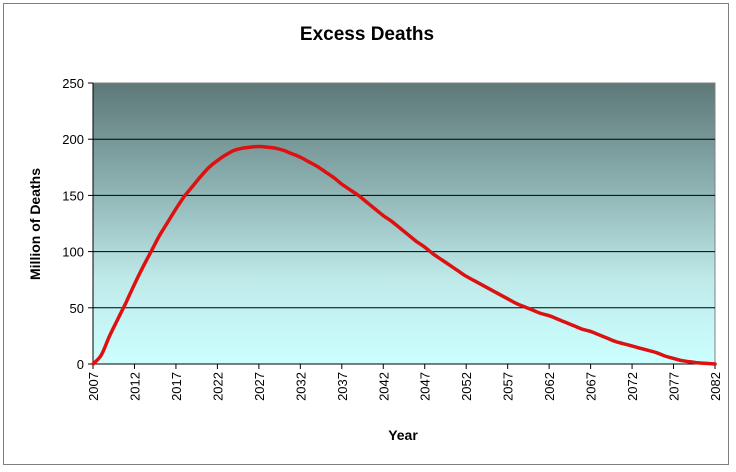 The image size is (736, 472). Describe the element at coordinates (549, 386) in the screenshot. I see `x-tick-label: 2062` at that location.